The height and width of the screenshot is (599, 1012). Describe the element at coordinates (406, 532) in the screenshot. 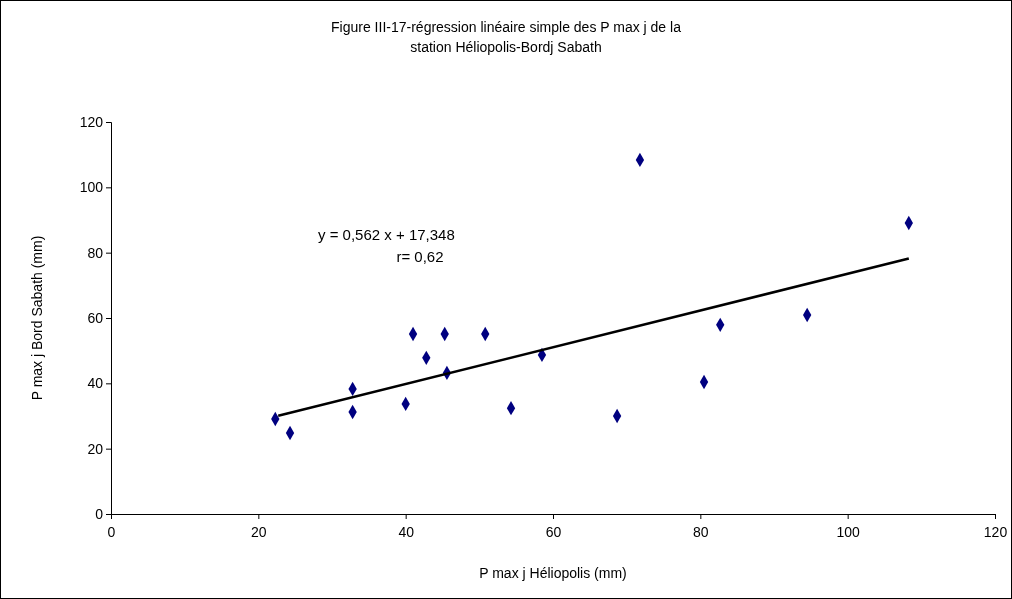

I see `x-tick-label: 40` at that location.